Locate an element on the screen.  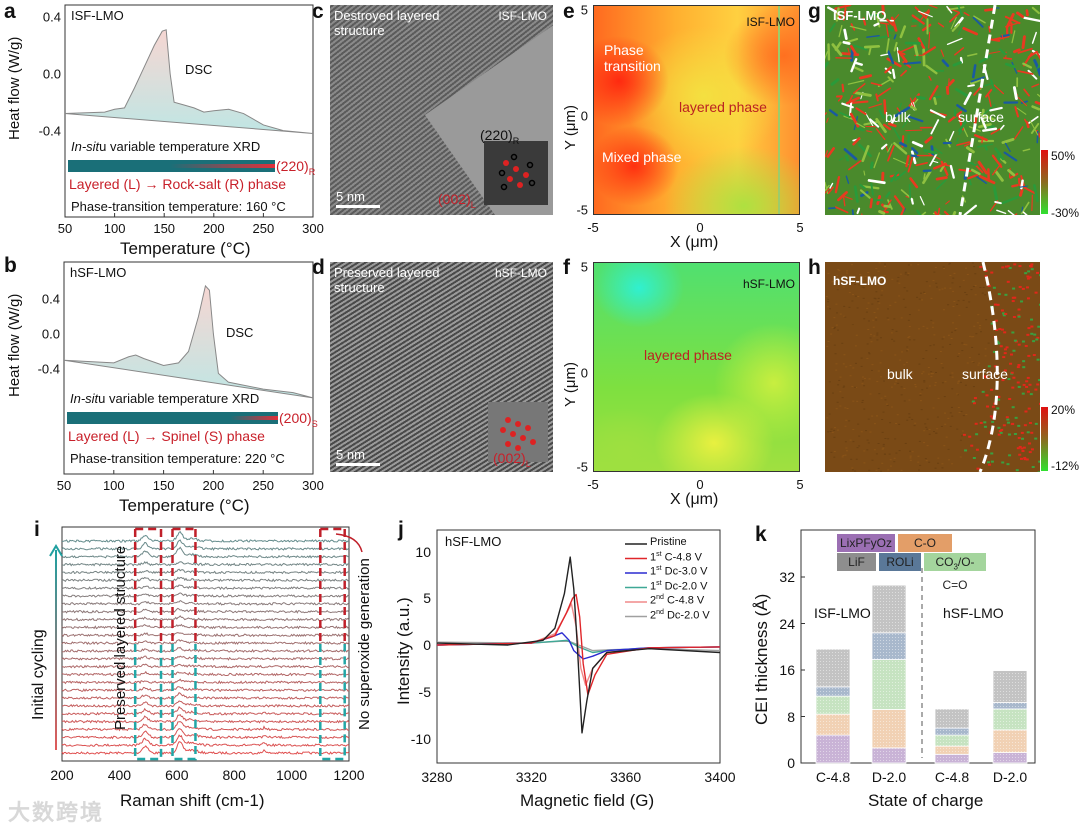
strain-texture is located at coordinates (932, 367).